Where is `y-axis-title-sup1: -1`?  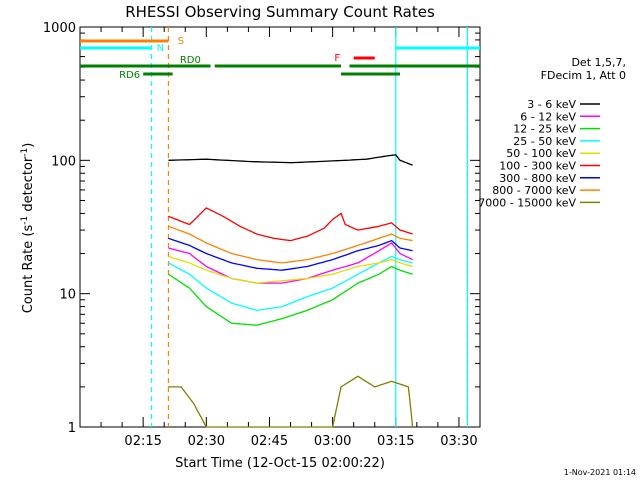 y-axis-title-sup1: -1 is located at coordinates (25, 220).